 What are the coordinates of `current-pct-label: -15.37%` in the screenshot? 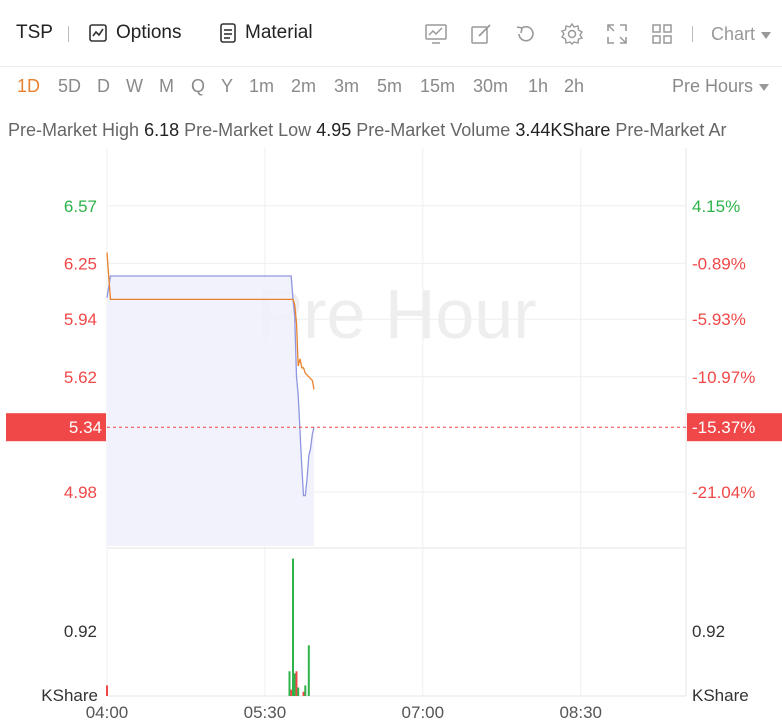 It's located at (723, 427).